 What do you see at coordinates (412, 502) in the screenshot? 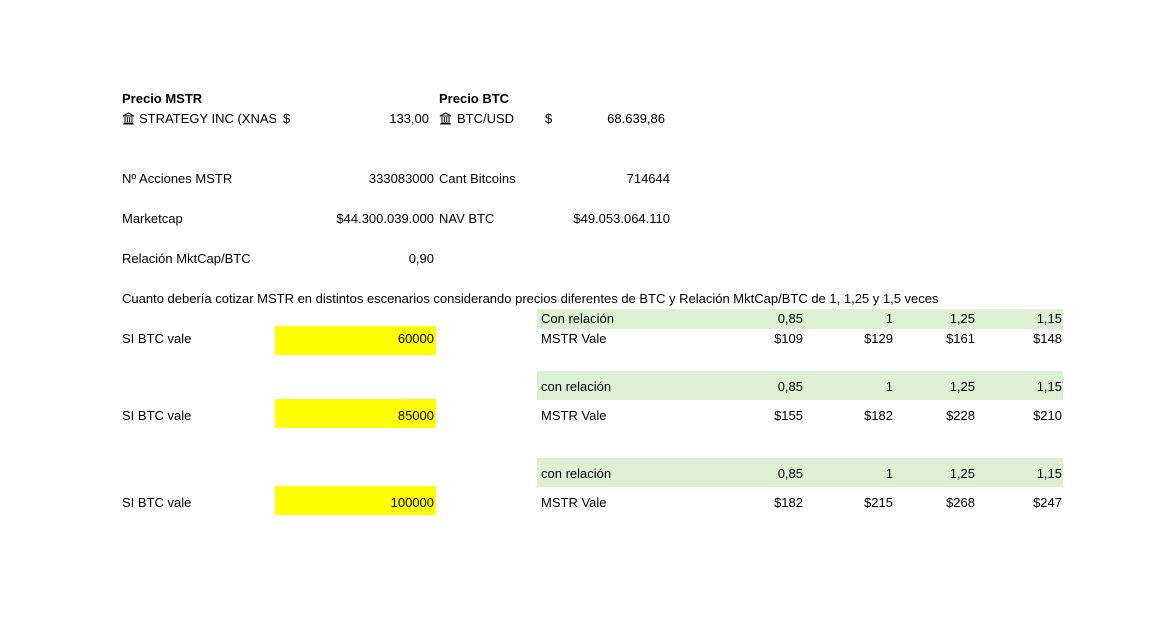
I see `cell: 100000` at bounding box center [412, 502].